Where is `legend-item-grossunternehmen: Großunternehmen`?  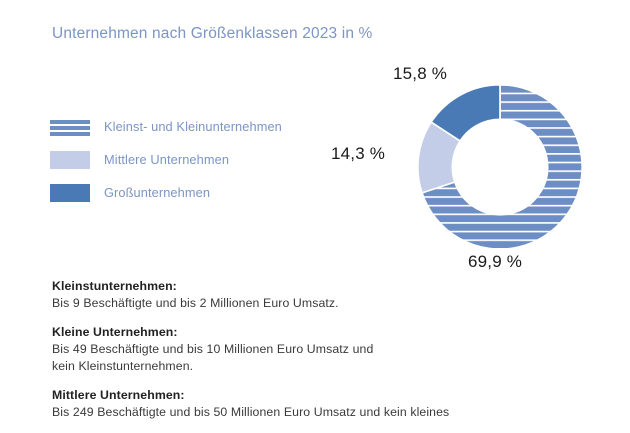
legend-item-grossunternehmen: Großunternehmen is located at coordinates (210, 192).